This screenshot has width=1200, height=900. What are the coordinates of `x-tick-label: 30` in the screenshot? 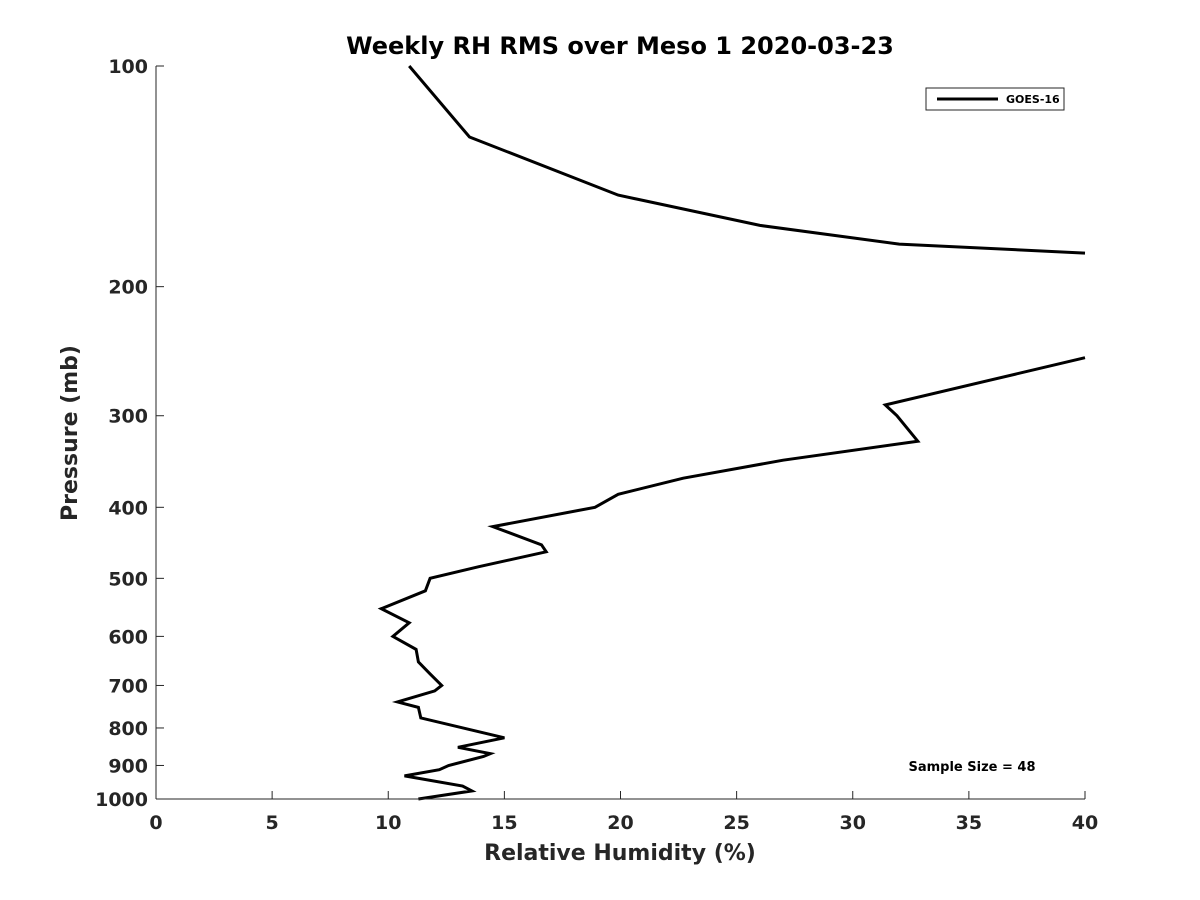 It's located at (853, 823).